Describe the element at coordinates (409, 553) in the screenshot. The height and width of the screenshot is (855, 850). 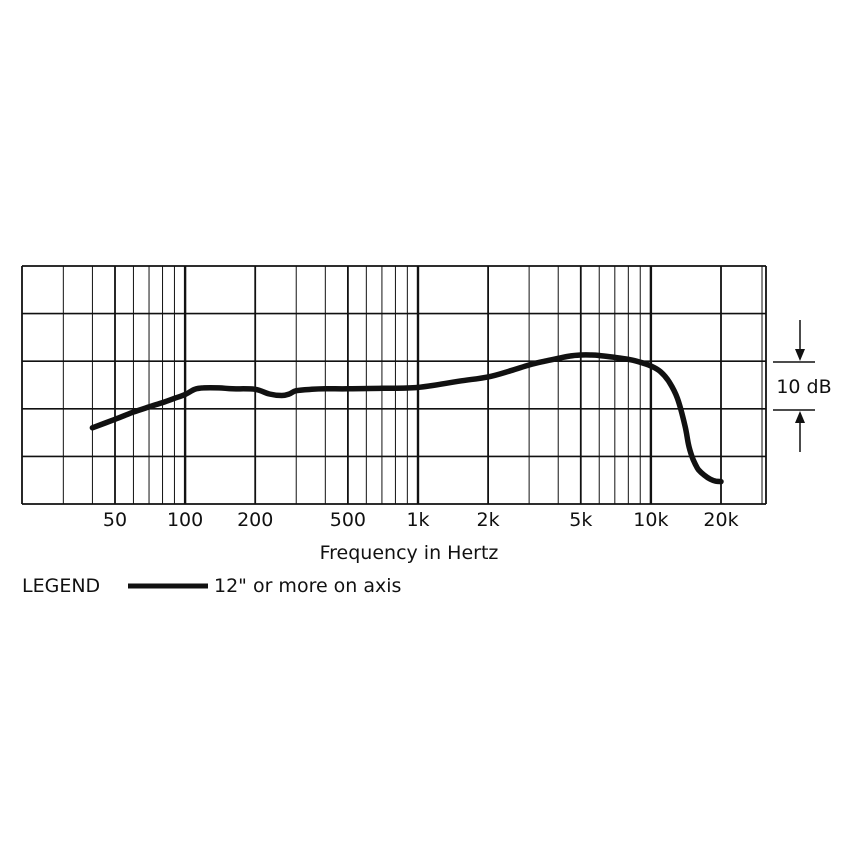
I see `x-axis-label: Frequency in Hertz` at that location.